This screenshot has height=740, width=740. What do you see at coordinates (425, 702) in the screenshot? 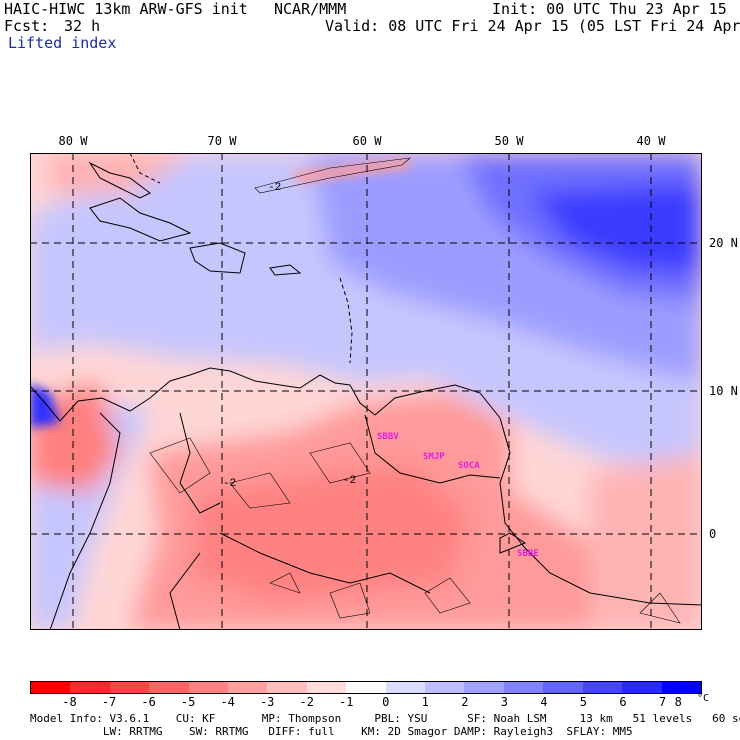
I see `color-bar-tick-label: 1` at bounding box center [425, 702].